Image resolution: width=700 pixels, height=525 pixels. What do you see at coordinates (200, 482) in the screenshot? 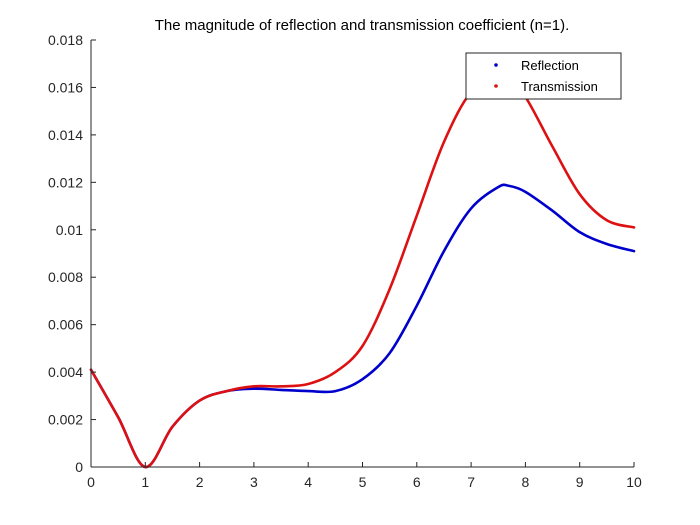
I see `x-tick-label: 2` at bounding box center [200, 482].